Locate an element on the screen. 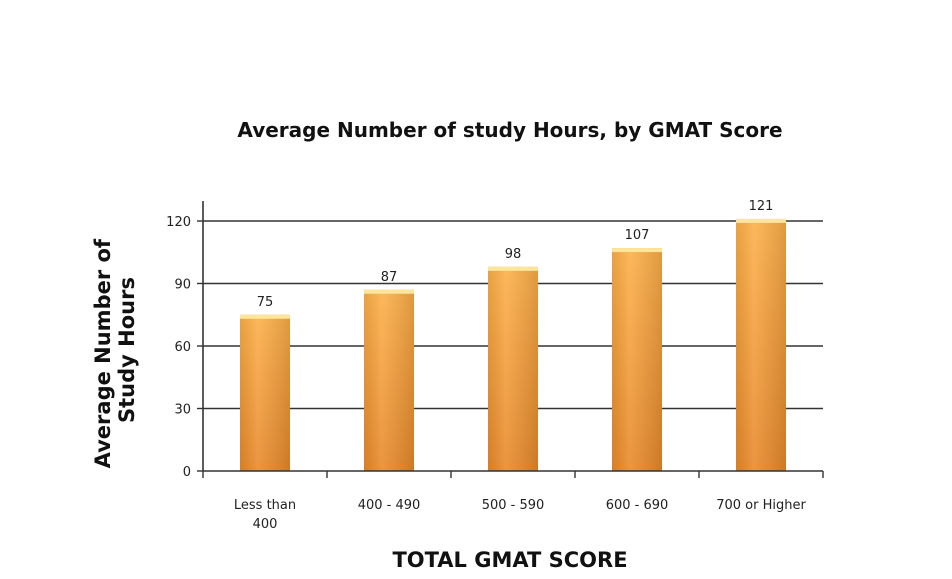  data-label: 121 is located at coordinates (761, 206).